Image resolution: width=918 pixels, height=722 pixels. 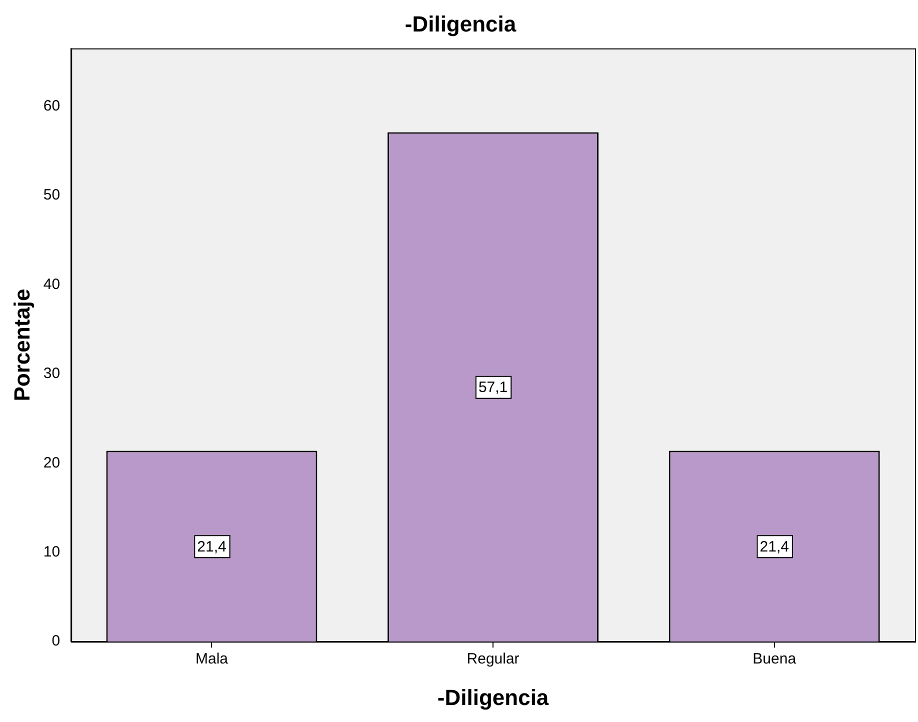 What do you see at coordinates (51, 106) in the screenshot?
I see `y-tick-label: 60` at bounding box center [51, 106].